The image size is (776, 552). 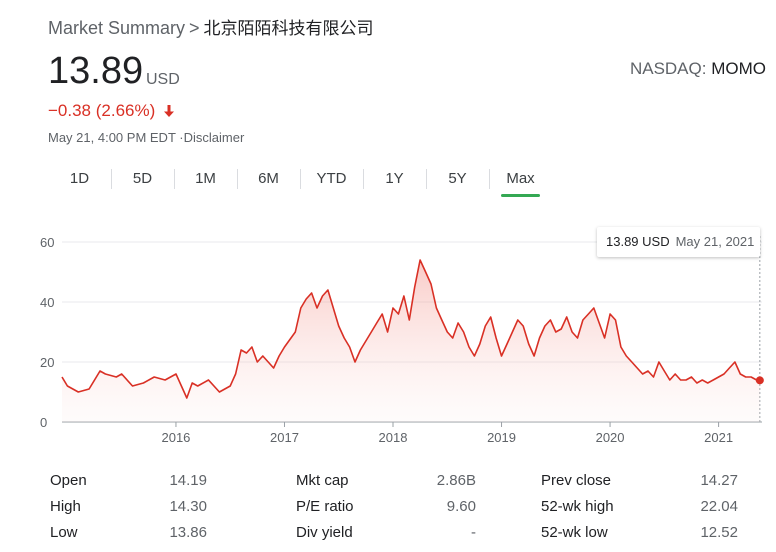 What do you see at coordinates (461, 506) in the screenshot?
I see `stat-value: 9.60` at bounding box center [461, 506].